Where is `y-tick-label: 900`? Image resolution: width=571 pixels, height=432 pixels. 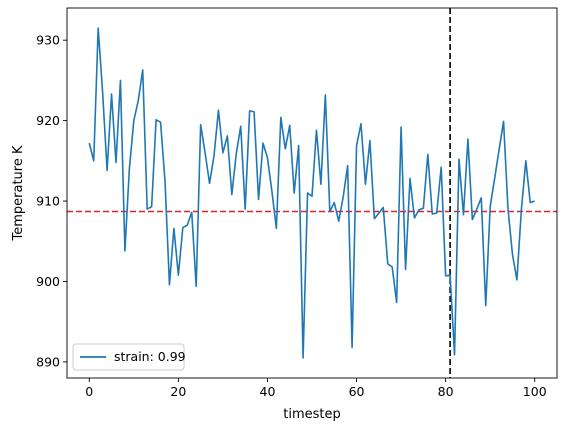
y-tick-label: 900 is located at coordinates (48, 281).